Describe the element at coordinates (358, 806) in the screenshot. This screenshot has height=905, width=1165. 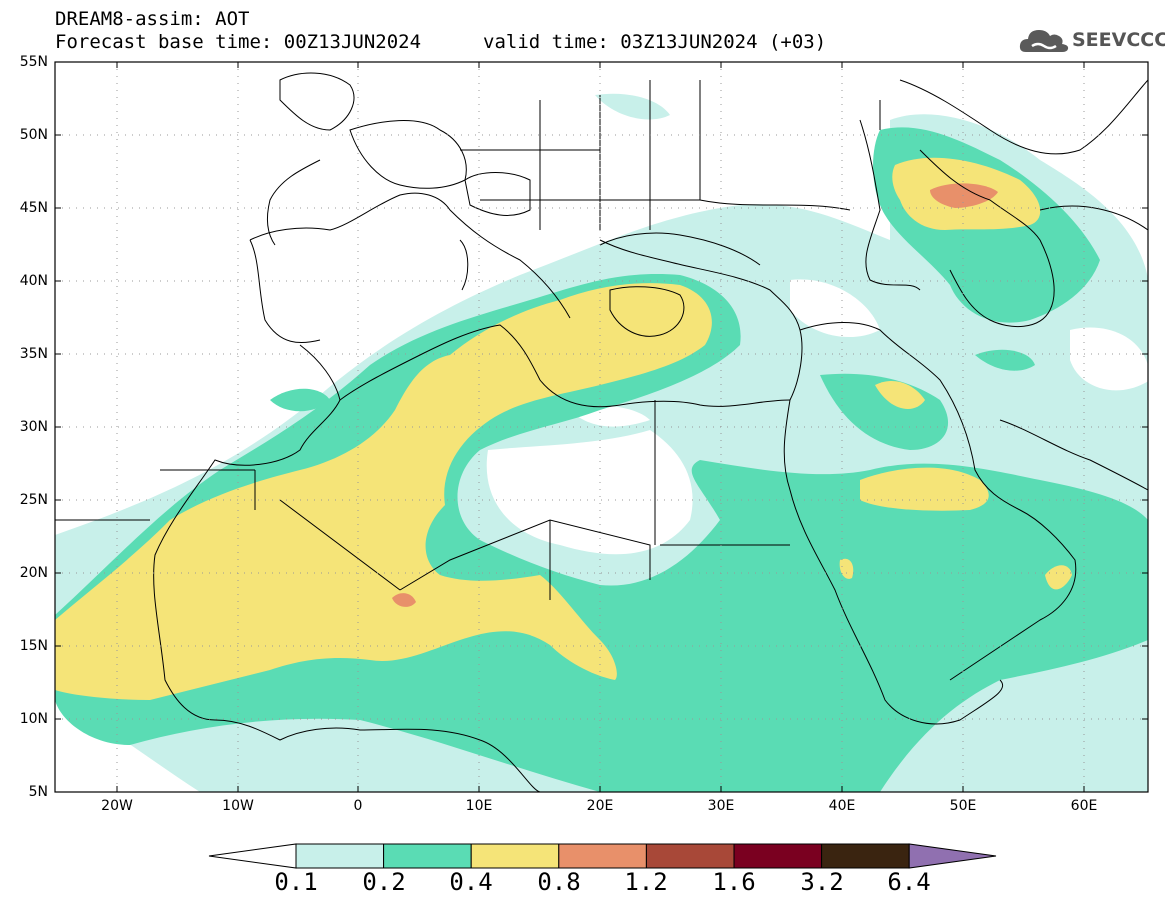
I see `lon-label: 0` at that location.